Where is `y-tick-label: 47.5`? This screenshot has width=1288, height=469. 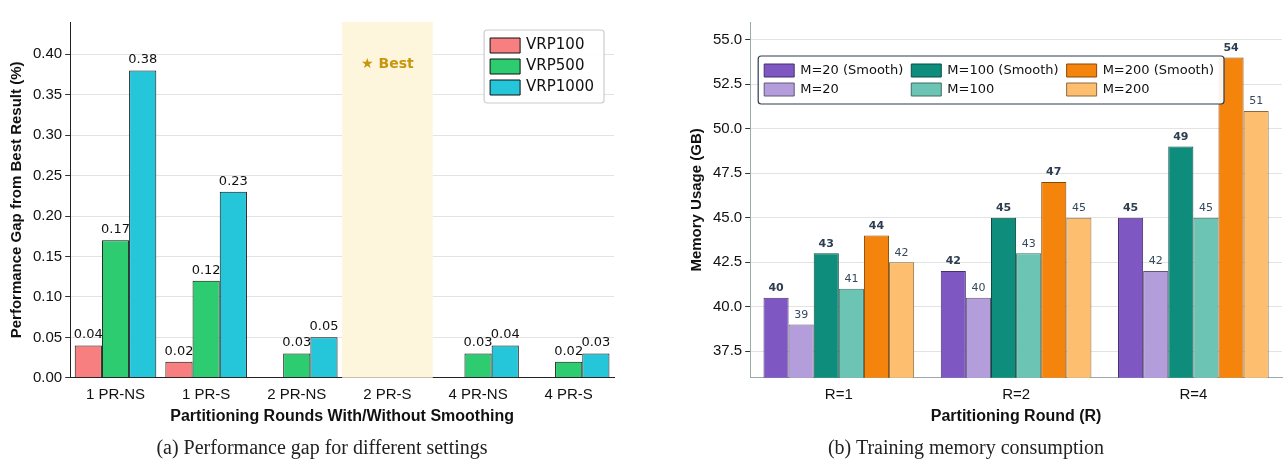
y-tick-label: 47.5 is located at coordinates (727, 172).